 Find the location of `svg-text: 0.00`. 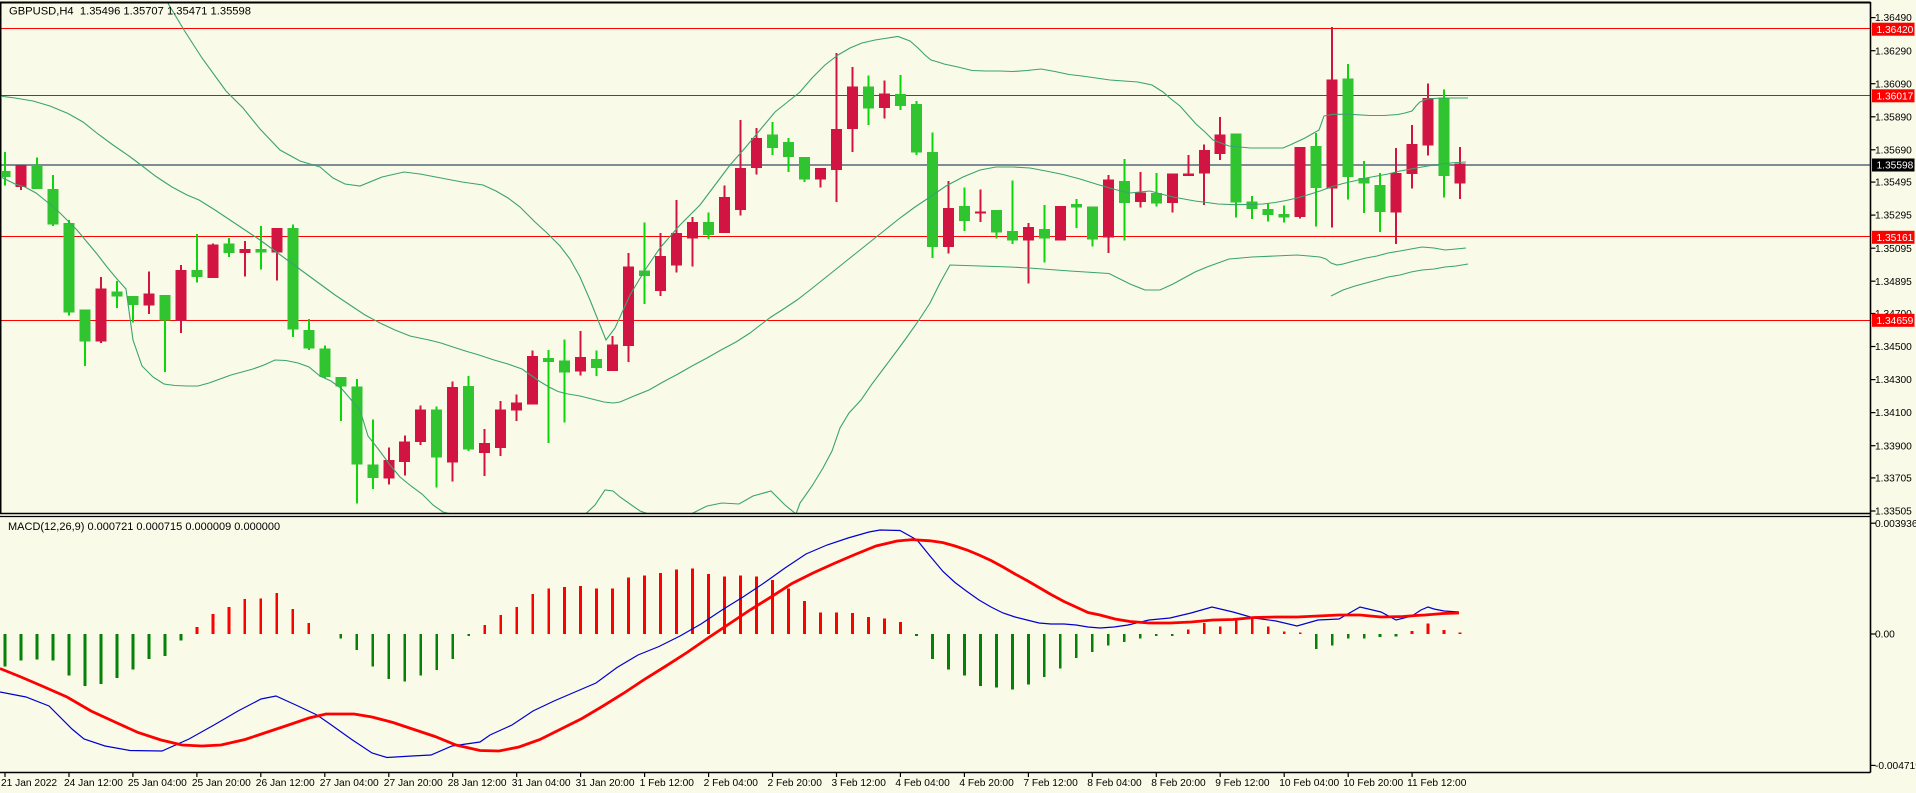

svg-text: 0.00 is located at coordinates (1885, 635).